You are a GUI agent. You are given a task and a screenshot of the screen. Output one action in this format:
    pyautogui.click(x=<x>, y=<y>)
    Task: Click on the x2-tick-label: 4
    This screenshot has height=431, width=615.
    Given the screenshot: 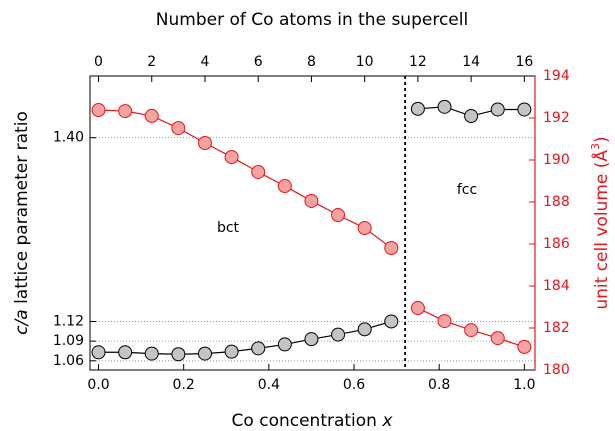 What is the action you would take?
    pyautogui.click(x=205, y=62)
    